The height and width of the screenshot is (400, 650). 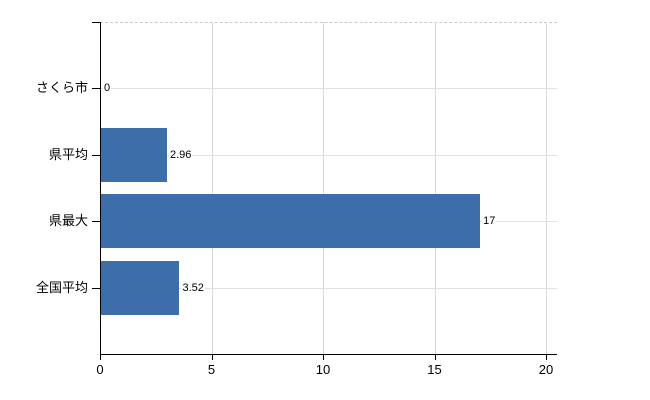 What do you see at coordinates (96, 22) in the screenshot?
I see `y-axis-top-tick` at bounding box center [96, 22].